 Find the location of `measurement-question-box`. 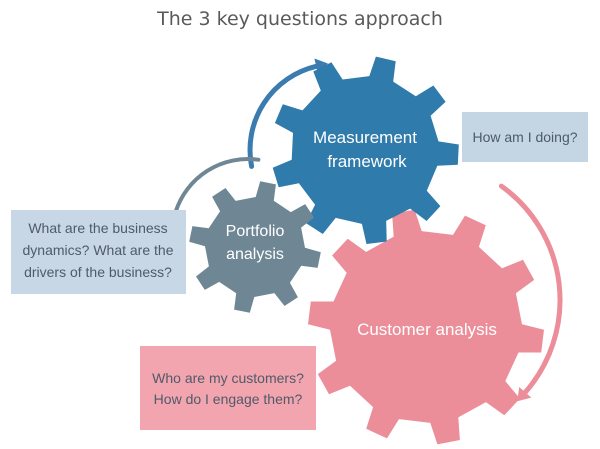

measurement-question-box is located at coordinates (525, 137).